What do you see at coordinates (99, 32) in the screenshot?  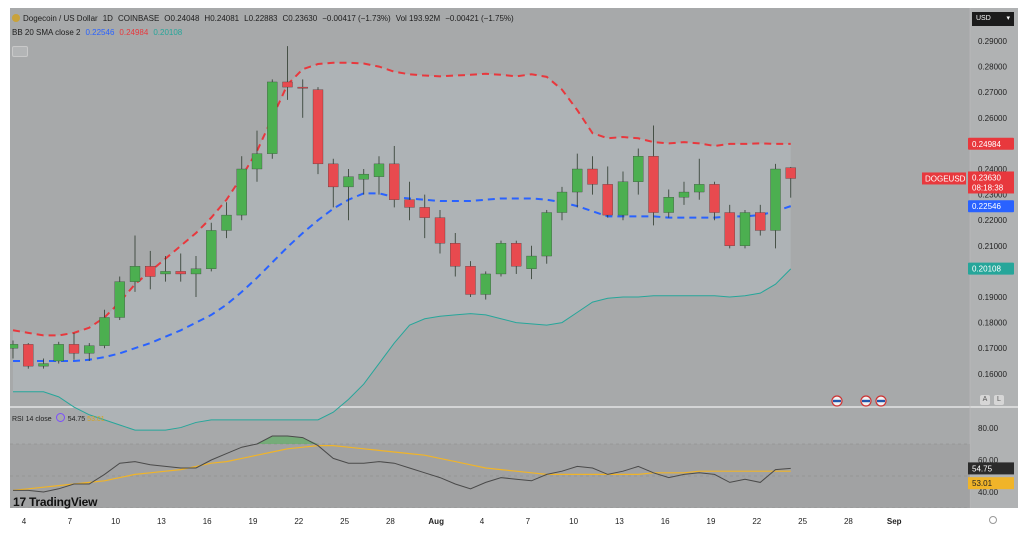 I see `bb-legend-row: BB 20 SMA close 2 0.22546 0.24984 0.20108` at bounding box center [99, 32].